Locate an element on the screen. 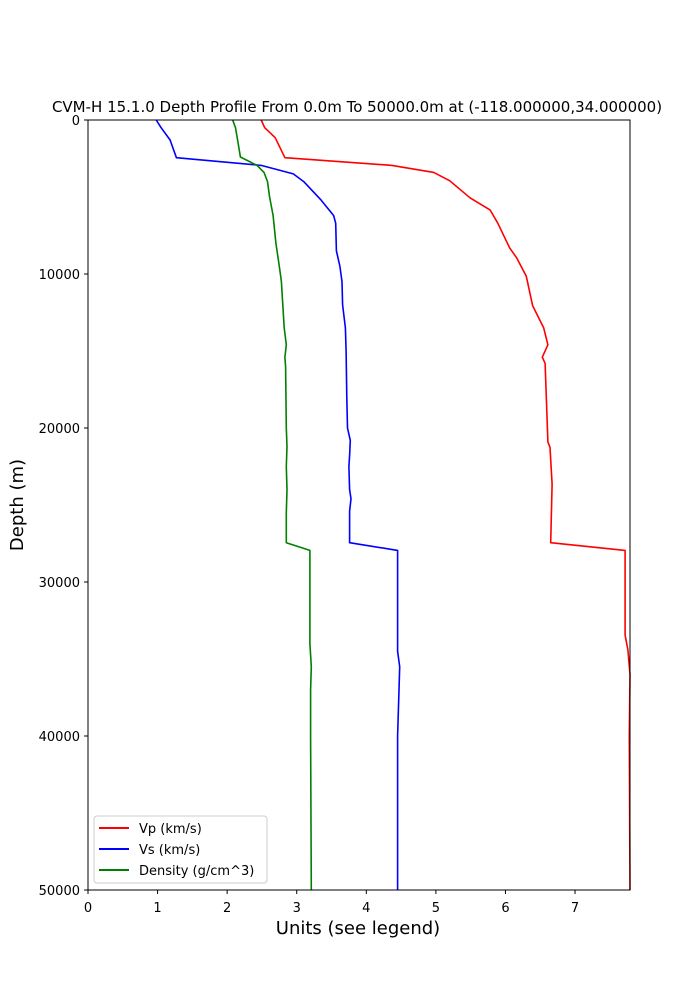 The image size is (700, 1000). x-tick-label: 4 is located at coordinates (366, 908).